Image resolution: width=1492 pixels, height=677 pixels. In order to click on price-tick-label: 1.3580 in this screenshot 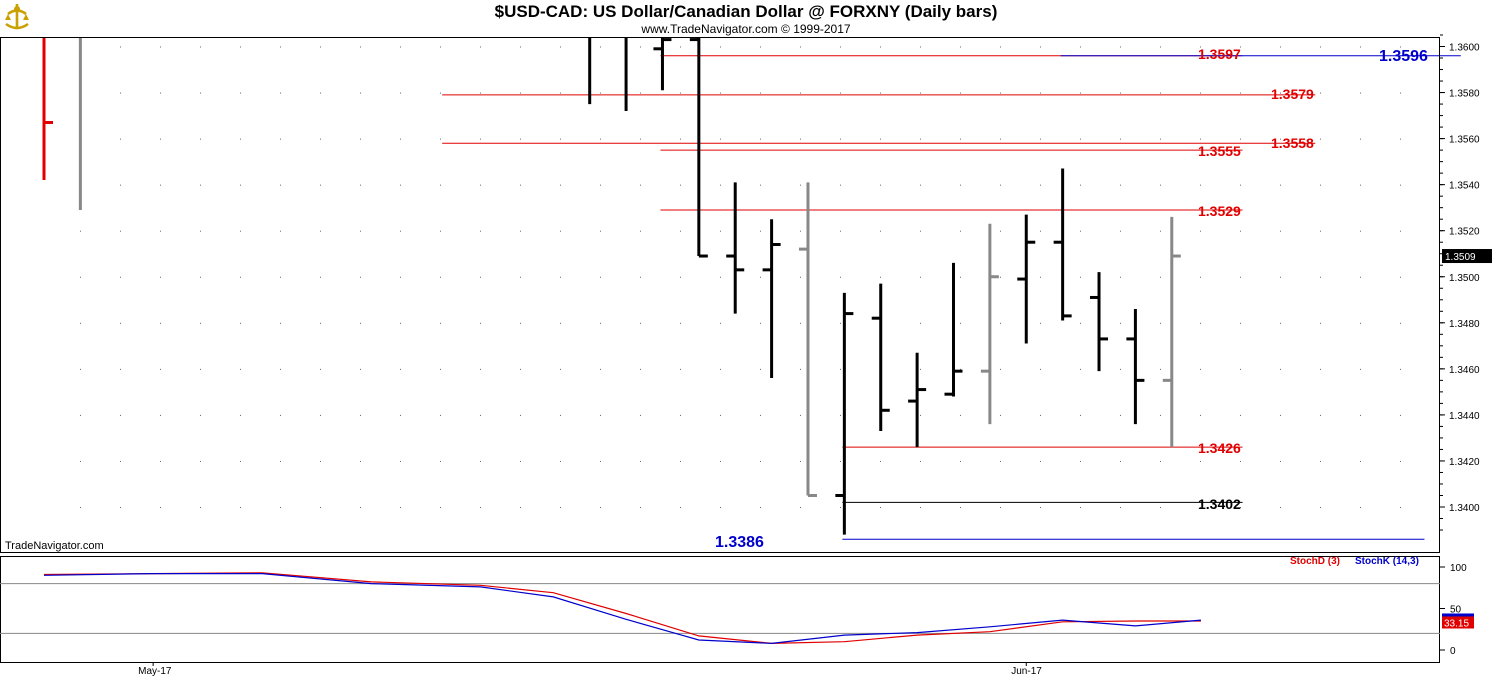, I will do `click(1464, 94)`.